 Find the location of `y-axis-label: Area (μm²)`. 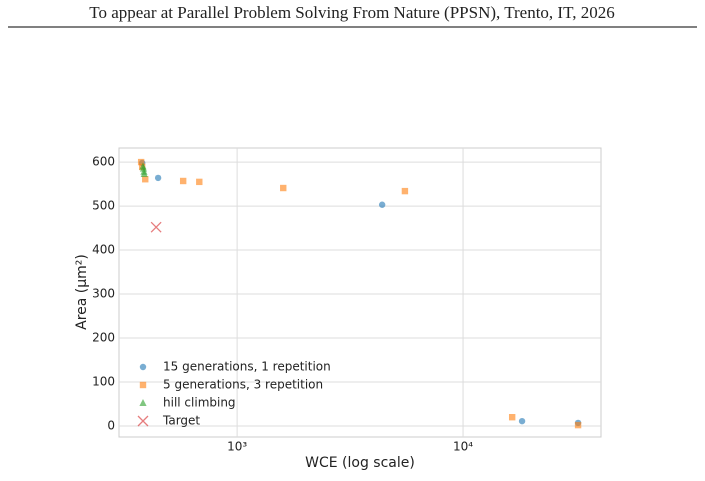

y-axis-label: Area (μm²) is located at coordinates (82, 292).